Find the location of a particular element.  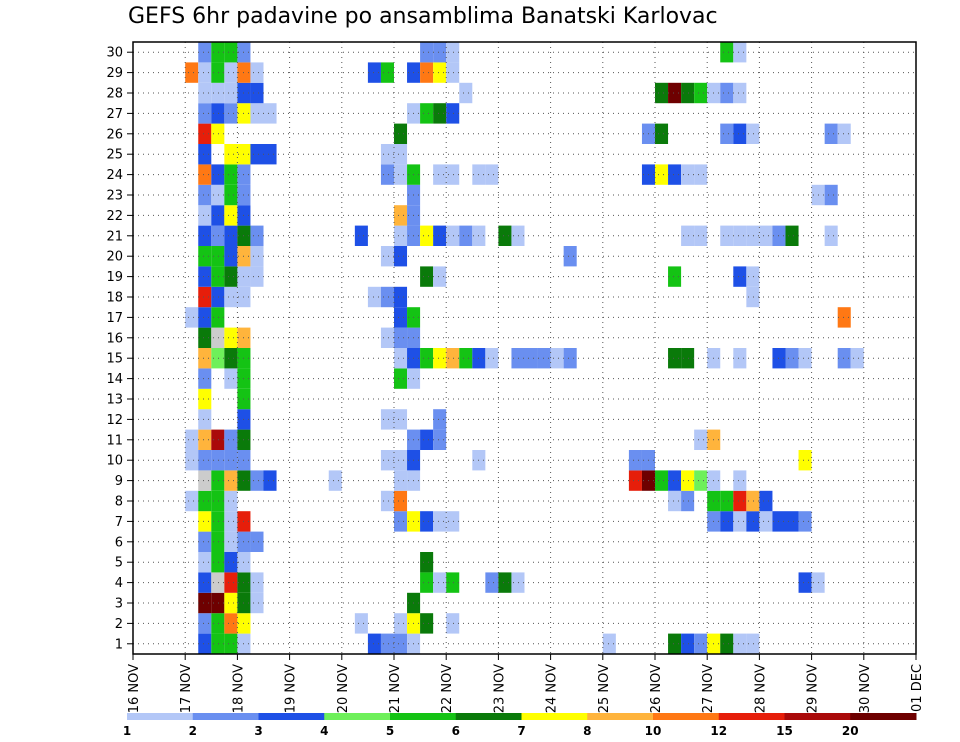

x-tick-label: 21 NOV is located at coordinates (395, 688).